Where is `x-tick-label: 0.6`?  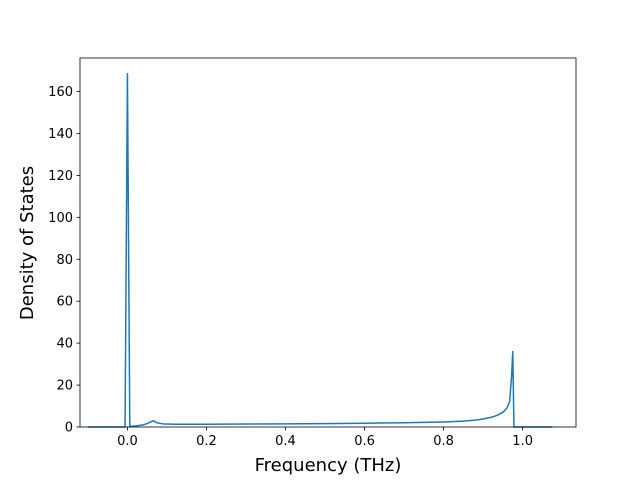
x-tick-label: 0.6 is located at coordinates (364, 441).